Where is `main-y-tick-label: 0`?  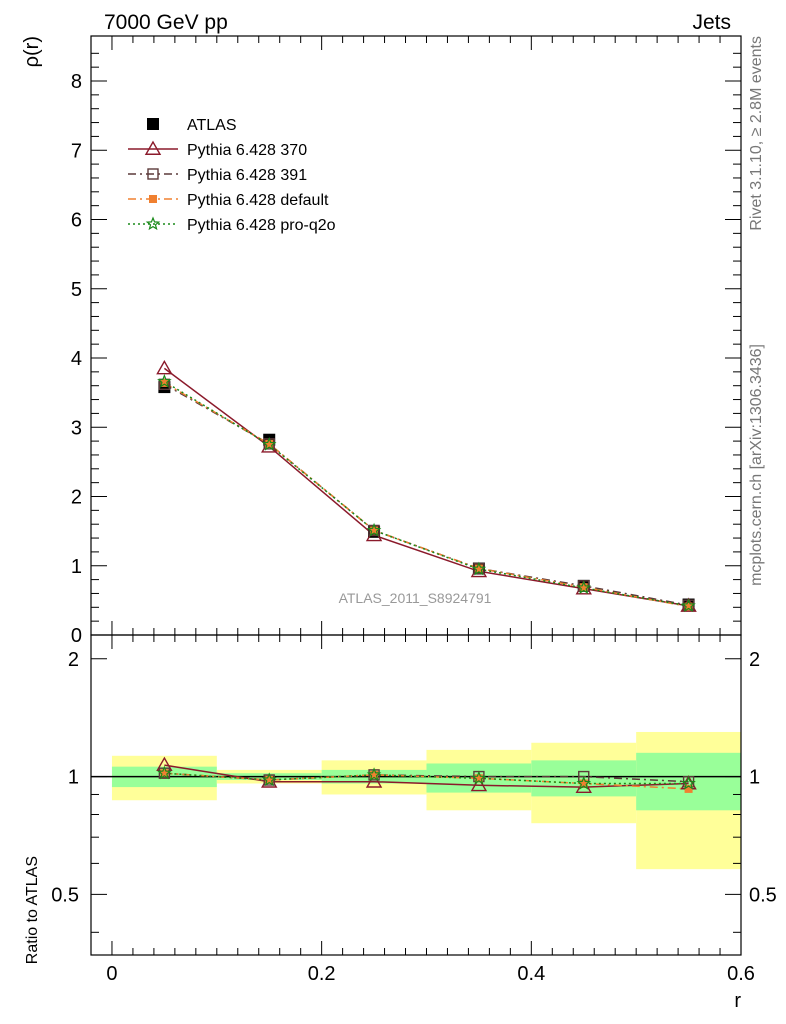 main-y-tick-label: 0 is located at coordinates (76, 636).